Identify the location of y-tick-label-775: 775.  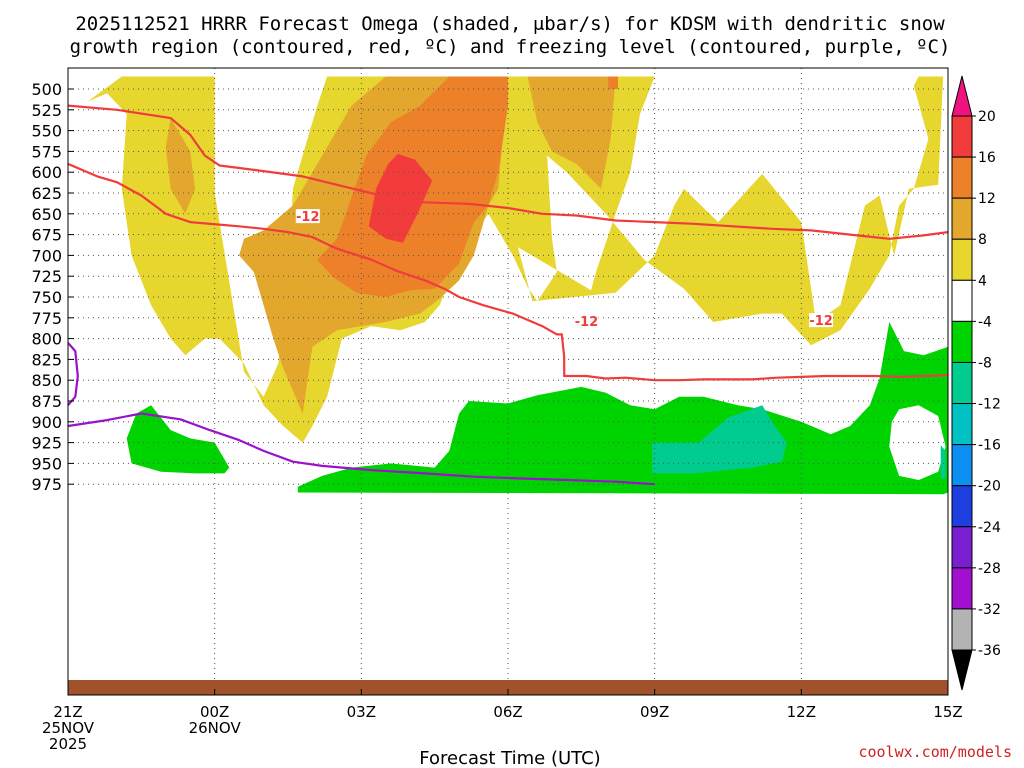
(46, 318).